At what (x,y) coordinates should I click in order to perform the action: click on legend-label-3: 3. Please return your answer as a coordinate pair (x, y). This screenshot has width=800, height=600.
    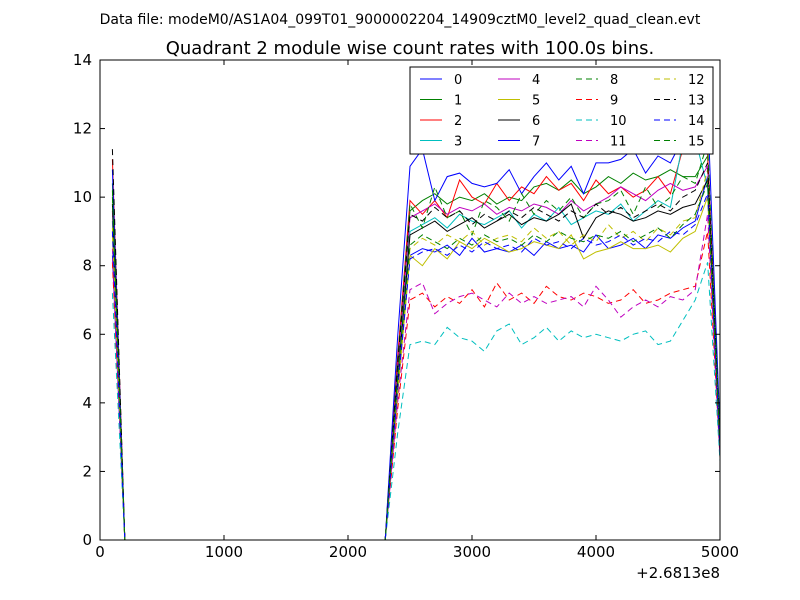
    Looking at the image, I should click on (458, 142).